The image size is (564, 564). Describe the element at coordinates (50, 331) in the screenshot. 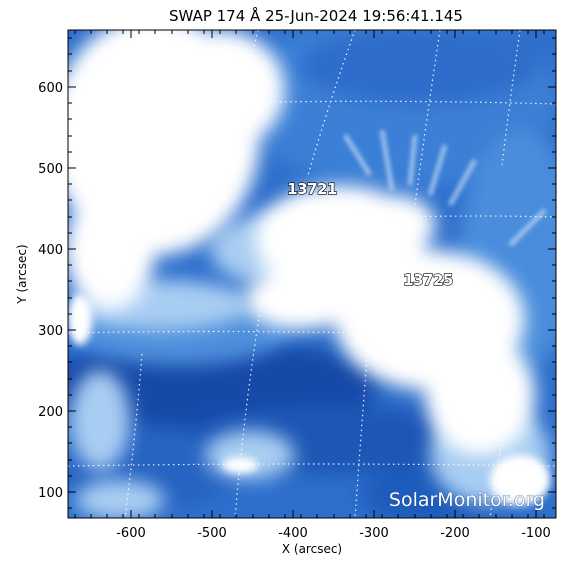

I see `y-tick-label: 300` at that location.